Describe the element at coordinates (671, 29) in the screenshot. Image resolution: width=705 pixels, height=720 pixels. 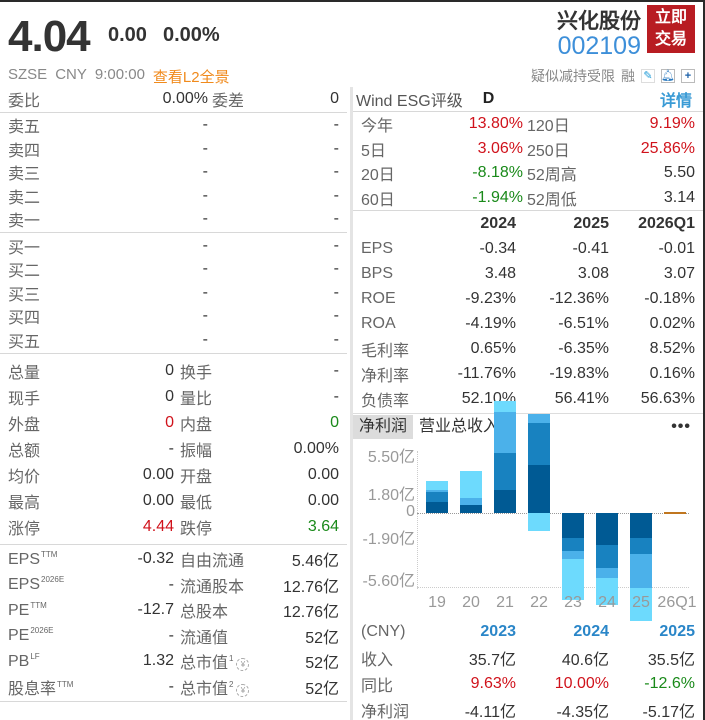
I see `trade-now-button: 立即 交易` at that location.